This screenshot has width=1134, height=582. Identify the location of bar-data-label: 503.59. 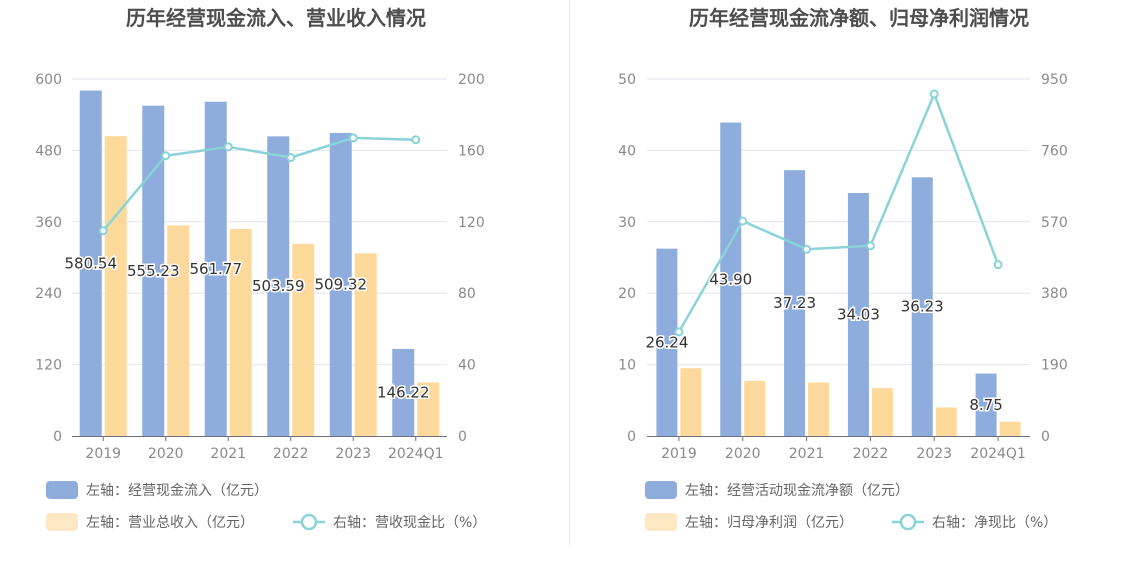
(278, 286).